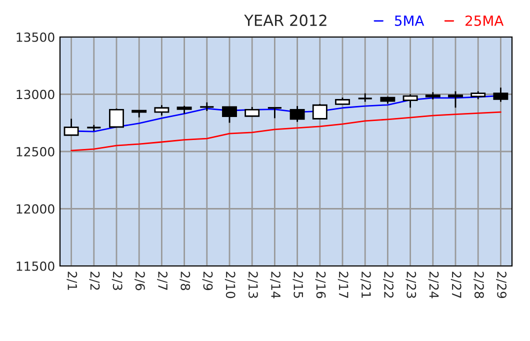 The width and height of the screenshot is (530, 341). I want to click on x-tick-label: 2/3, so click(117, 281).